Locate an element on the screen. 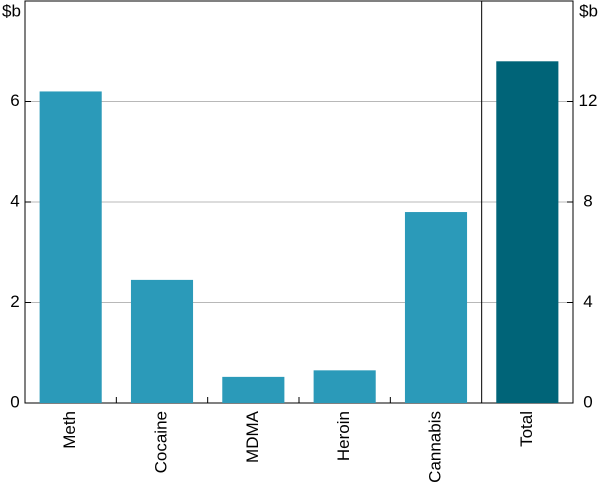 The height and width of the screenshot is (491, 600). x-tick-label: Heroin is located at coordinates (343, 436).